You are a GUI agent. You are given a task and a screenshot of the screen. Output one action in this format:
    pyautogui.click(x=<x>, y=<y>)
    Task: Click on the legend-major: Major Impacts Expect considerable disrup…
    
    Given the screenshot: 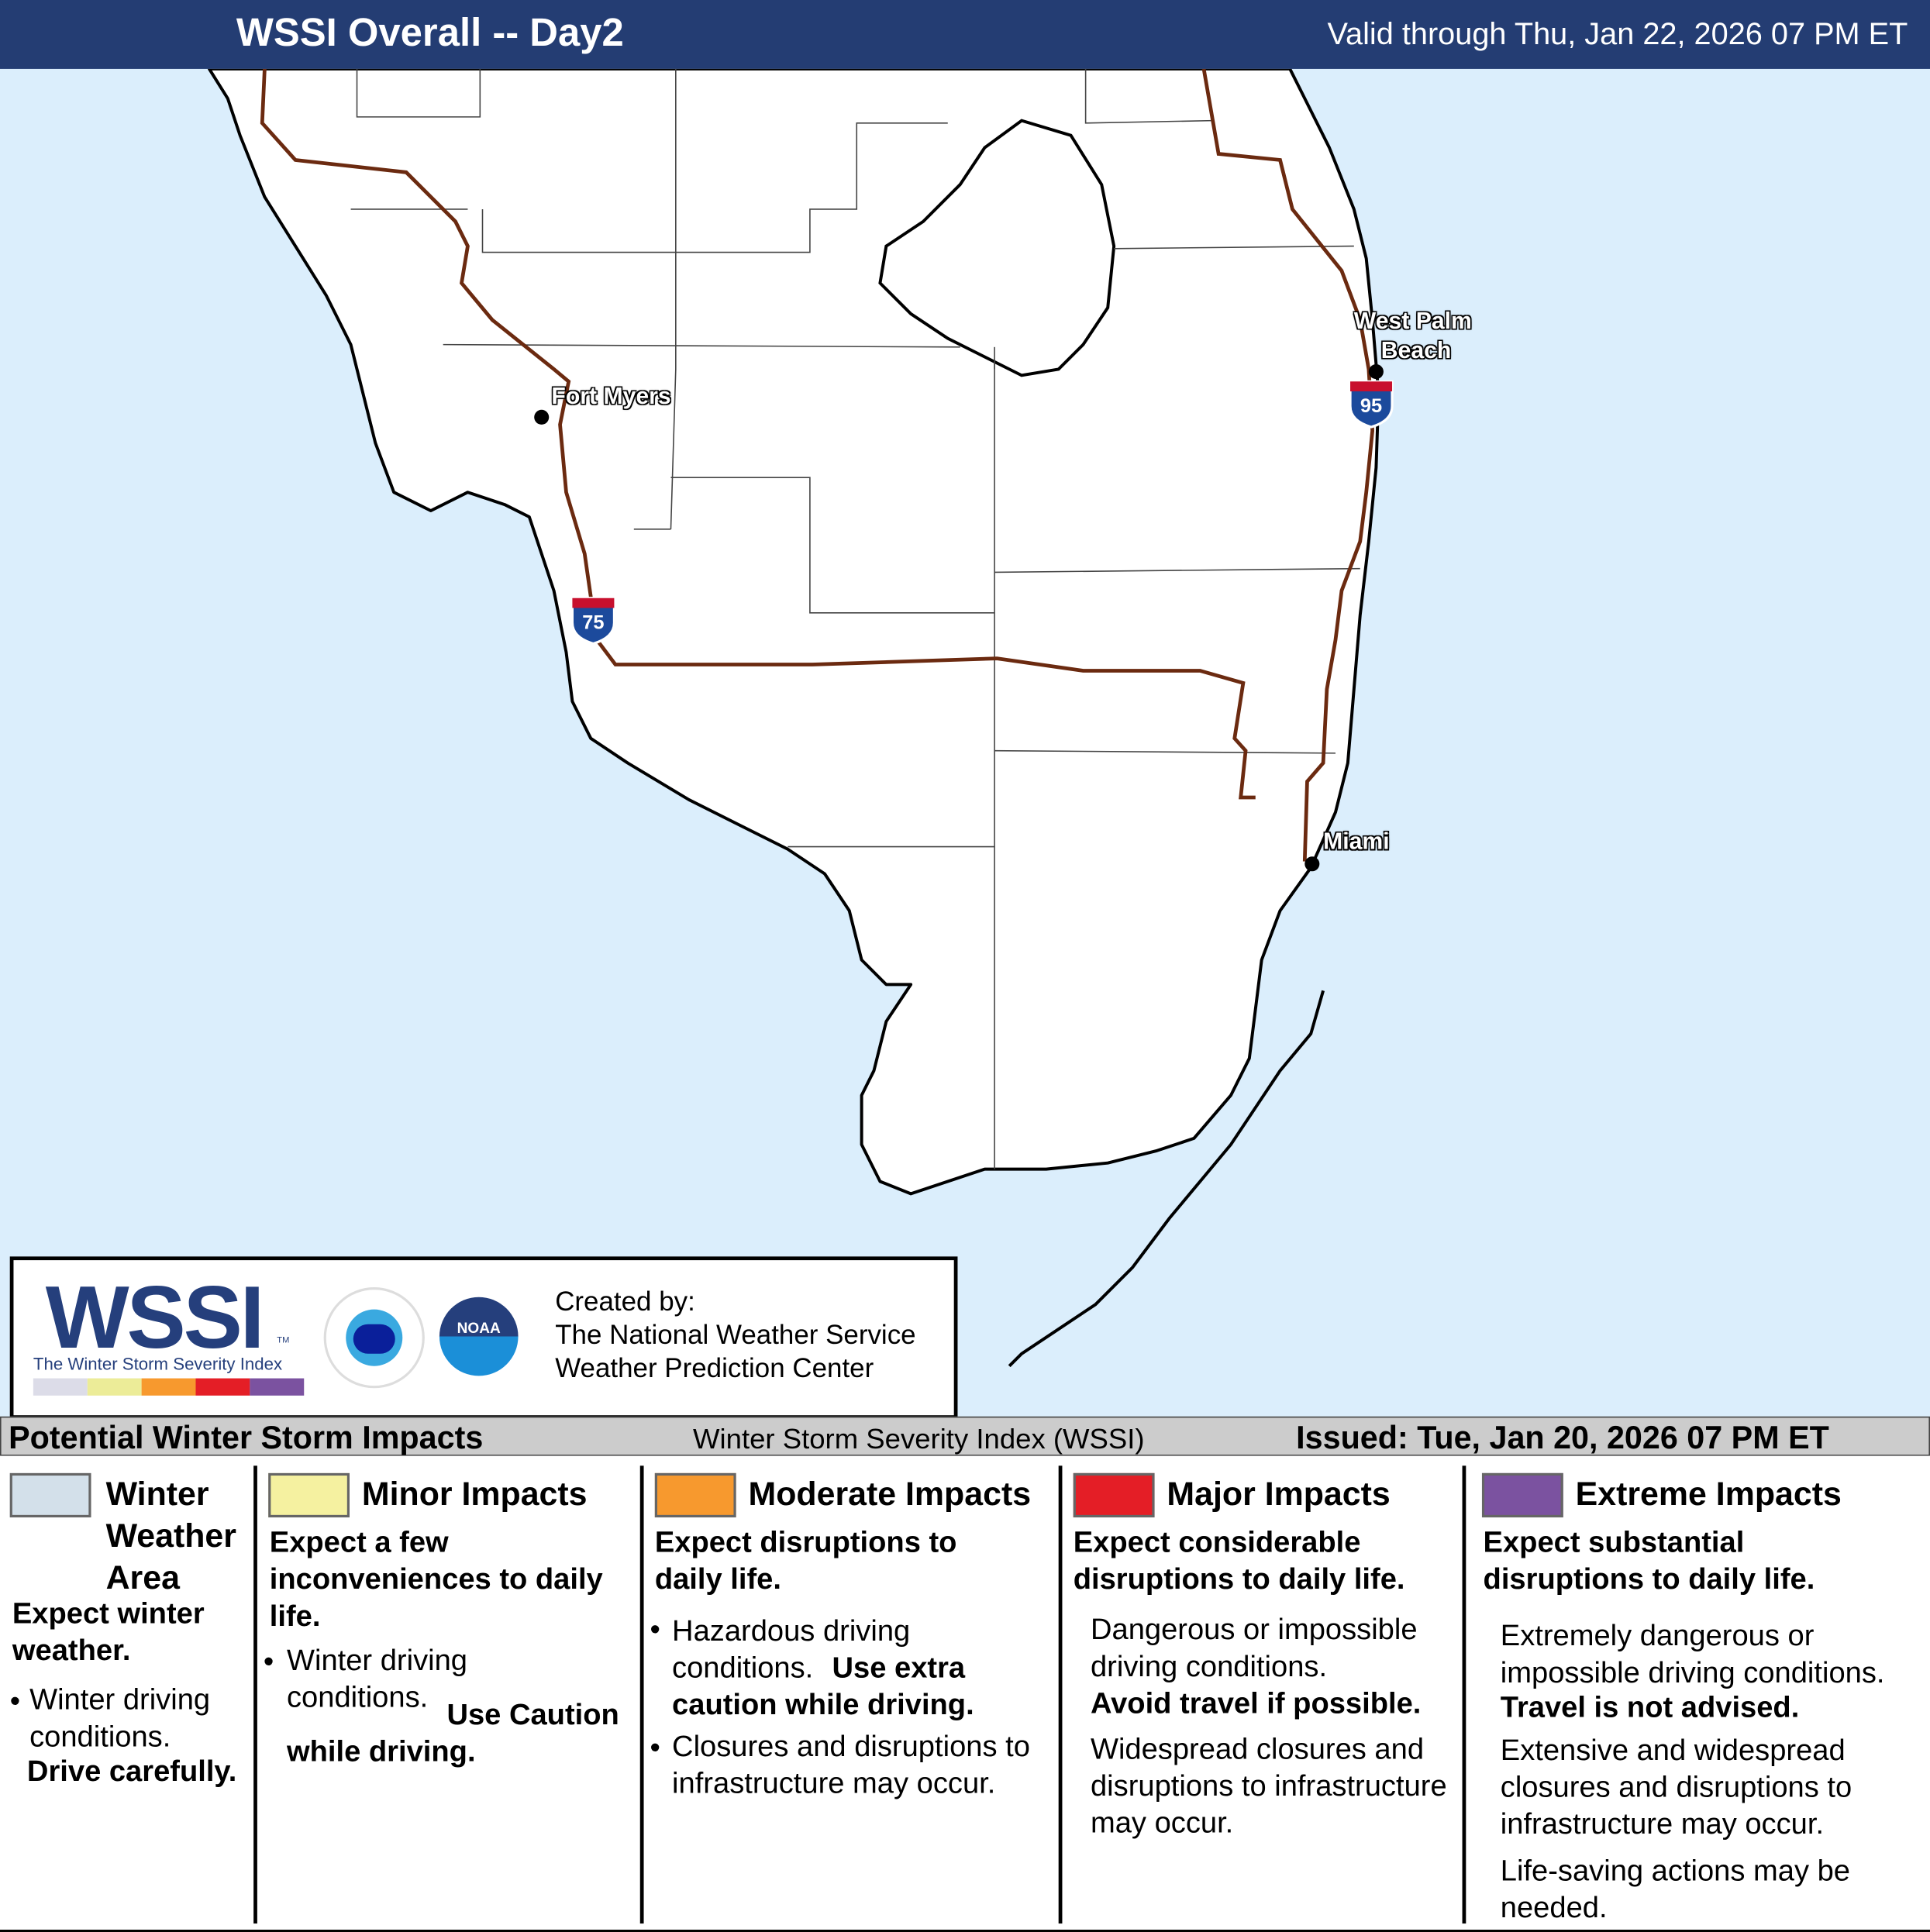 What is the action you would take?
    pyautogui.click(x=1263, y=1689)
    